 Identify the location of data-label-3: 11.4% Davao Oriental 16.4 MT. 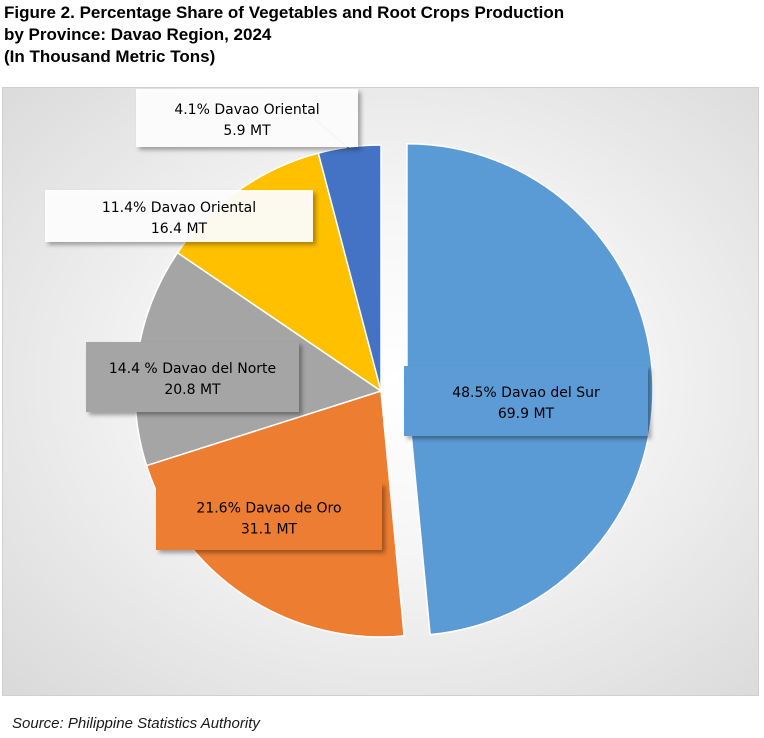
(179, 216).